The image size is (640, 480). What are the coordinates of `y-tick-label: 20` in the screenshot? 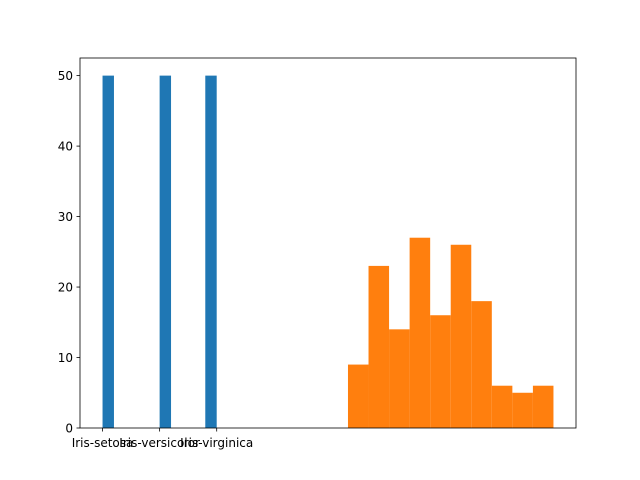 It's located at (65, 288).